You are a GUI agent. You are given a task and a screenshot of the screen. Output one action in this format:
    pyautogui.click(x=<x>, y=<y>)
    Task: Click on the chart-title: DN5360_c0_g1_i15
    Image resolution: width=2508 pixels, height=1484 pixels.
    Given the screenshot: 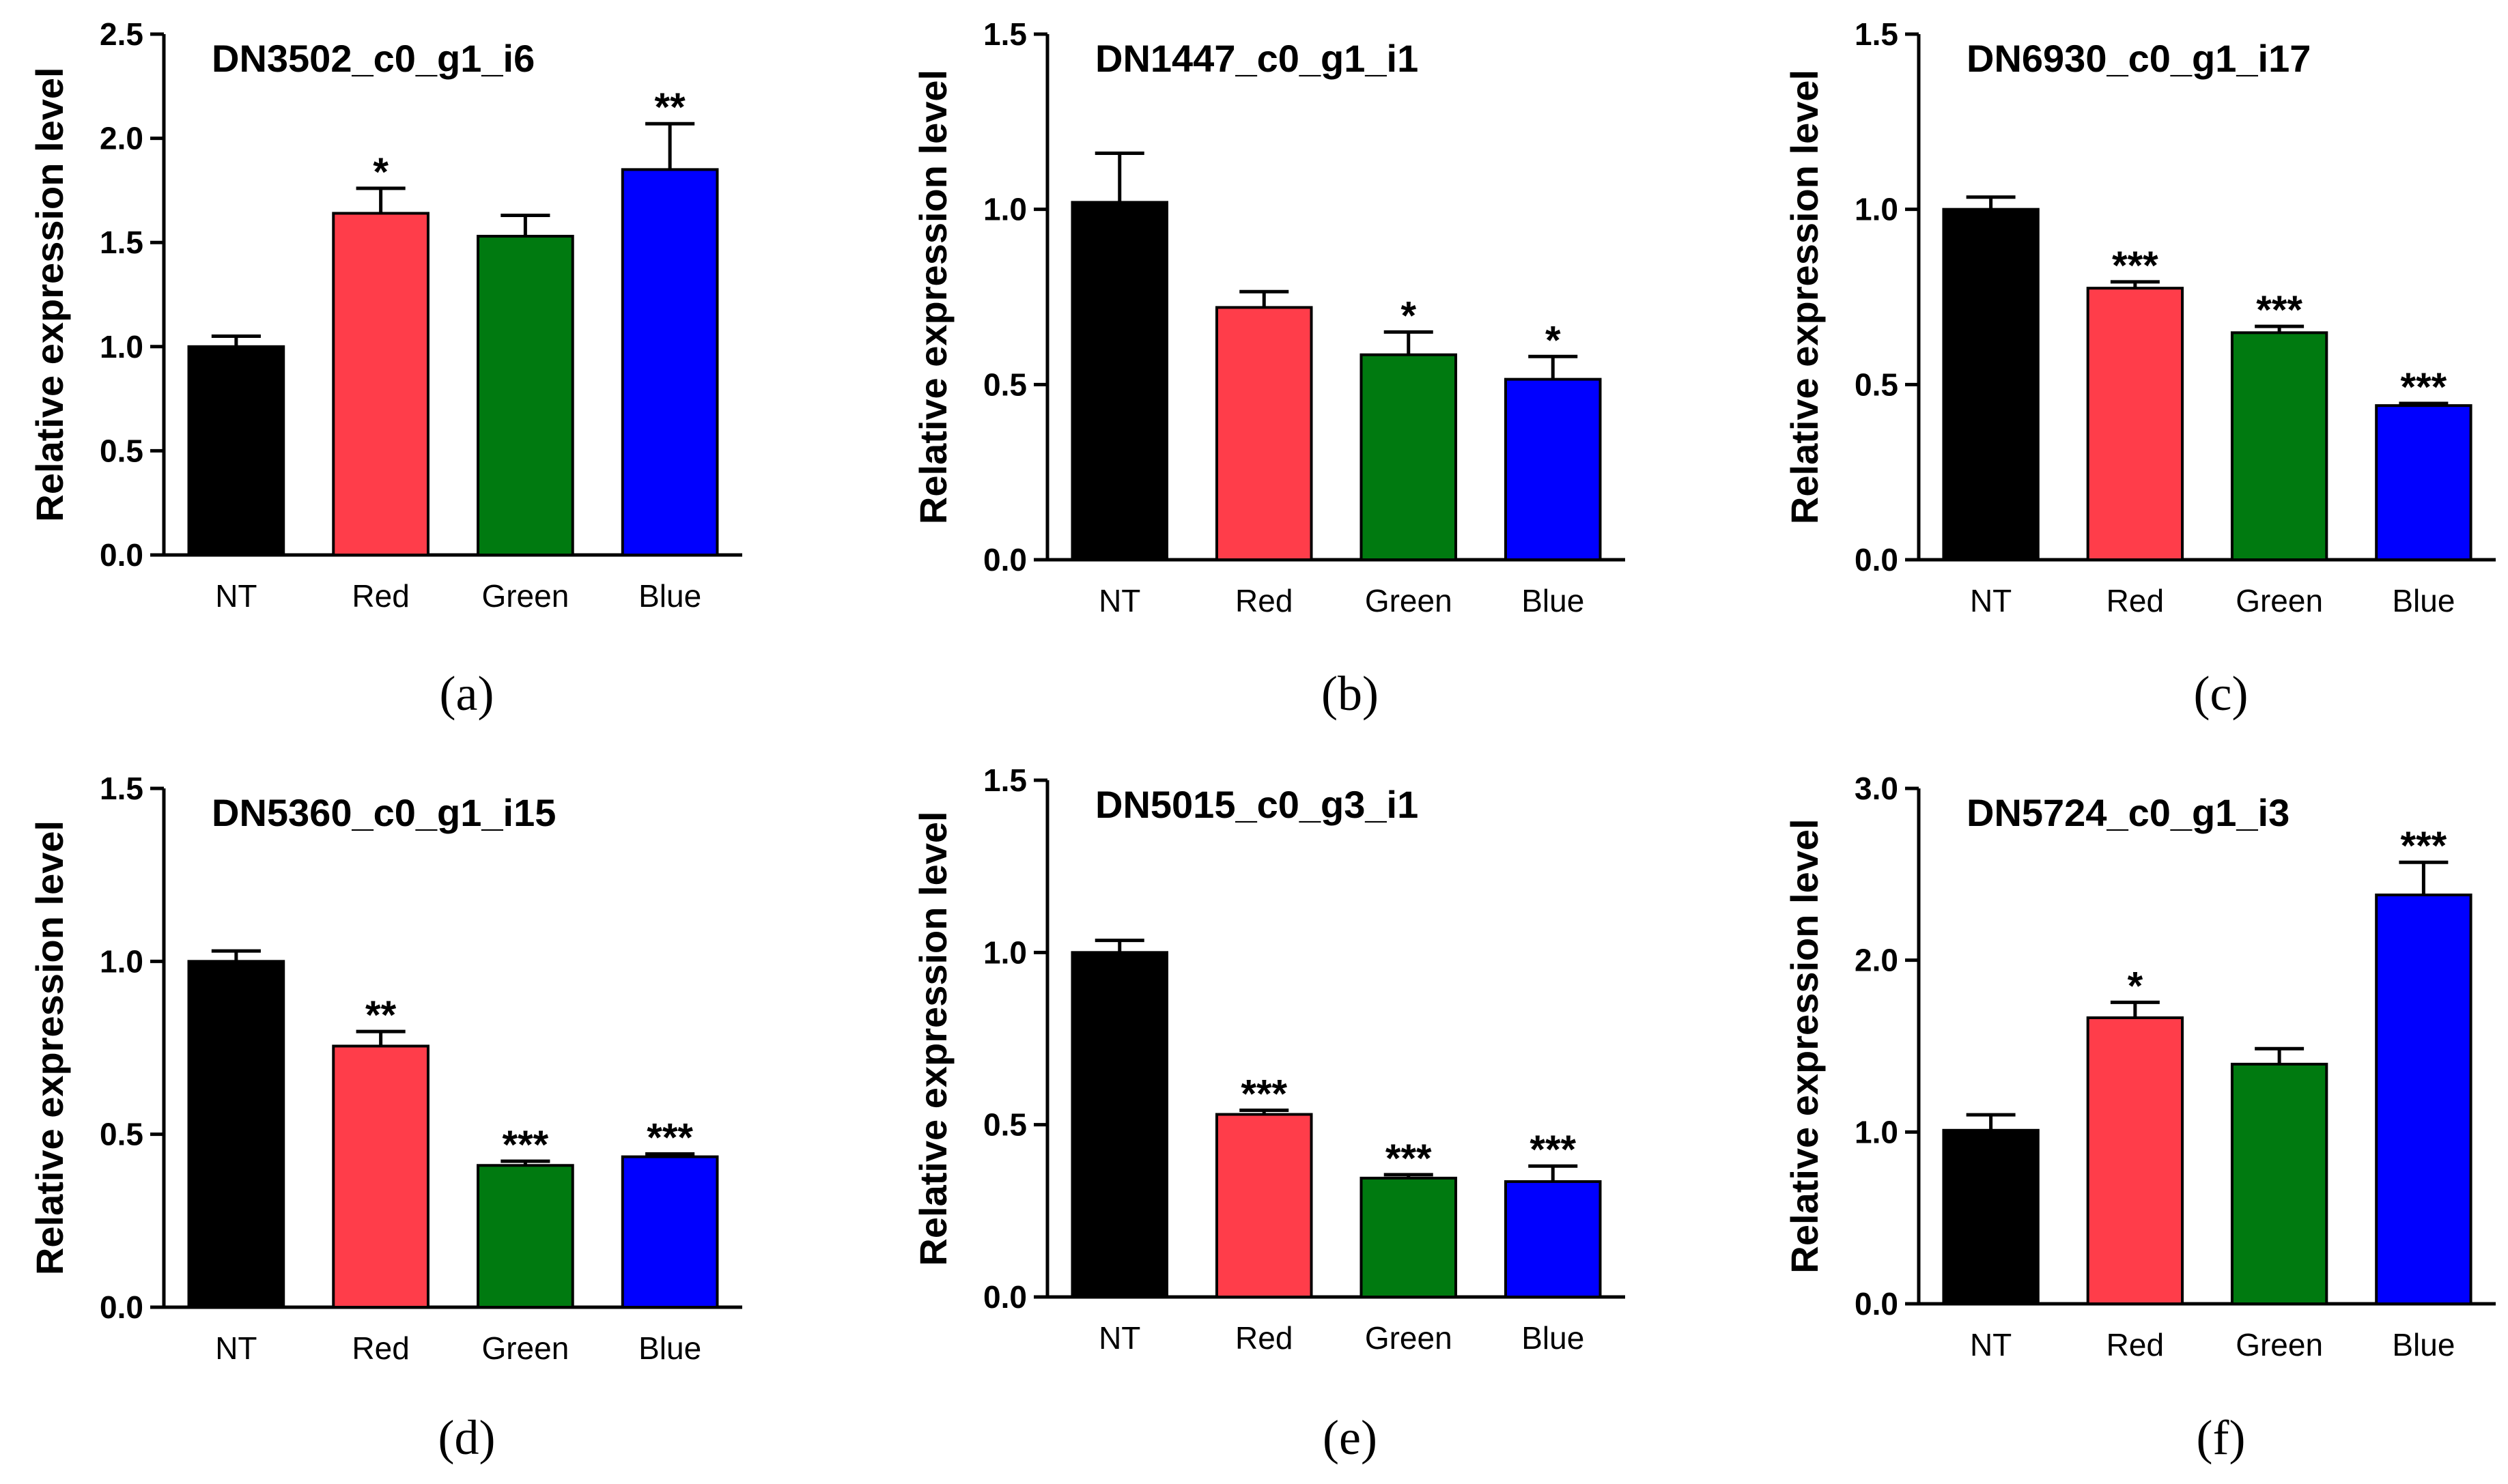 What is the action you would take?
    pyautogui.click(x=384, y=812)
    